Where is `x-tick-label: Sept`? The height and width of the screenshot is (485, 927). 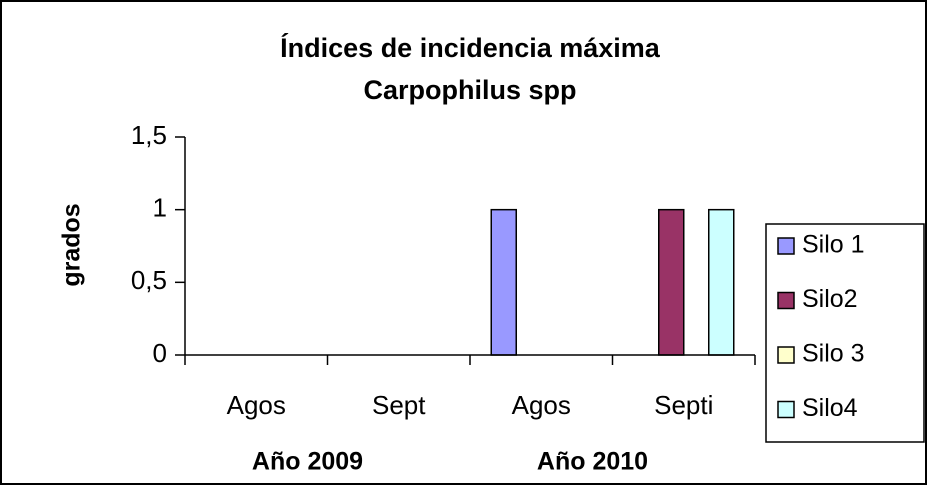 x-tick-label: Sept is located at coordinates (399, 405).